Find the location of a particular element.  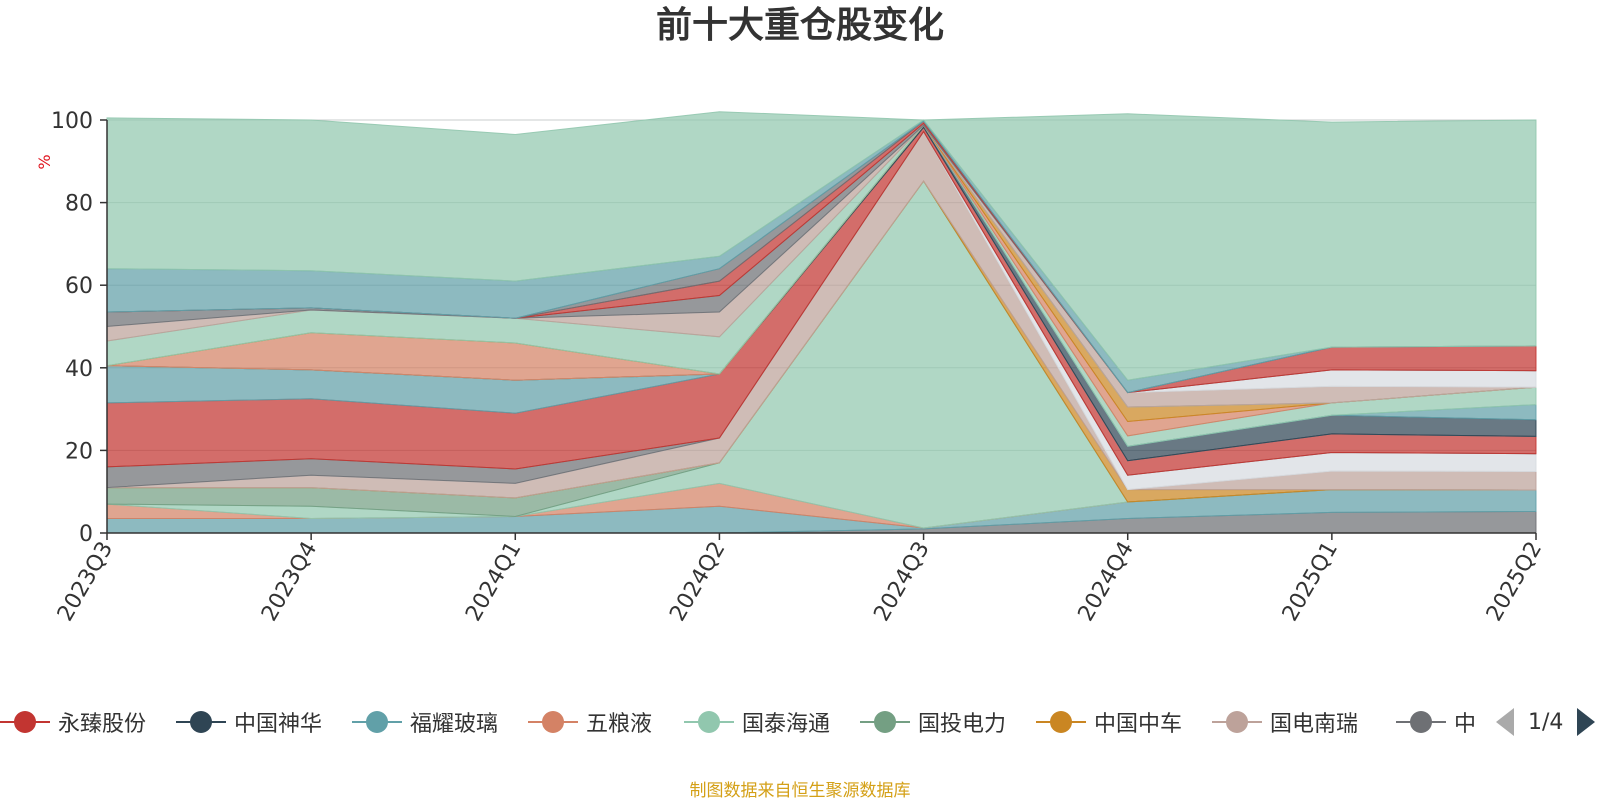

legend-label: 国电南瑞 is located at coordinates (1314, 724).